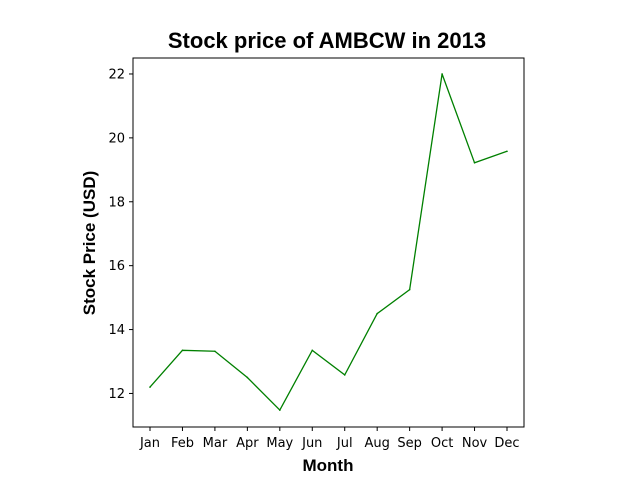  Describe the element at coordinates (327, 40) in the screenshot. I see `chart-title: Stock price of AMBCW in 2013` at that location.